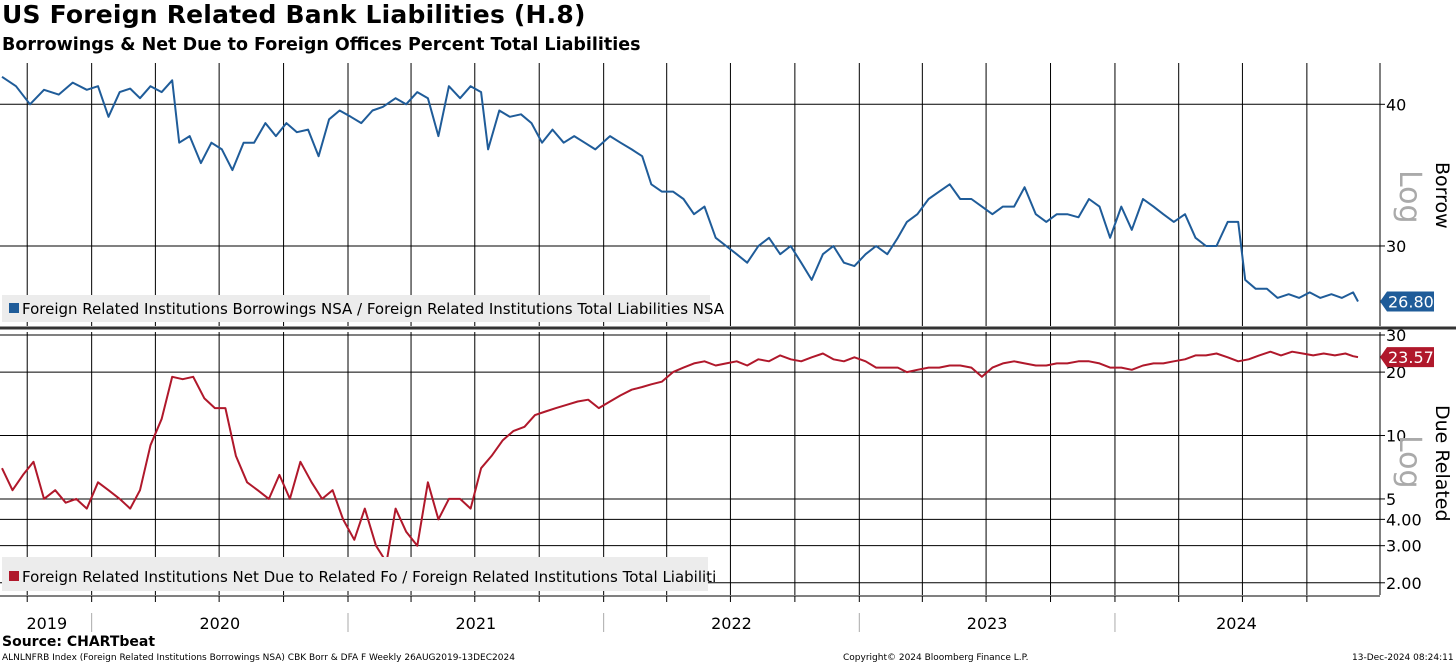 This screenshot has width=1456, height=666. I want to click on x-axis: 2019 2020 2021 2022 2023 2024, so click(690, 614).